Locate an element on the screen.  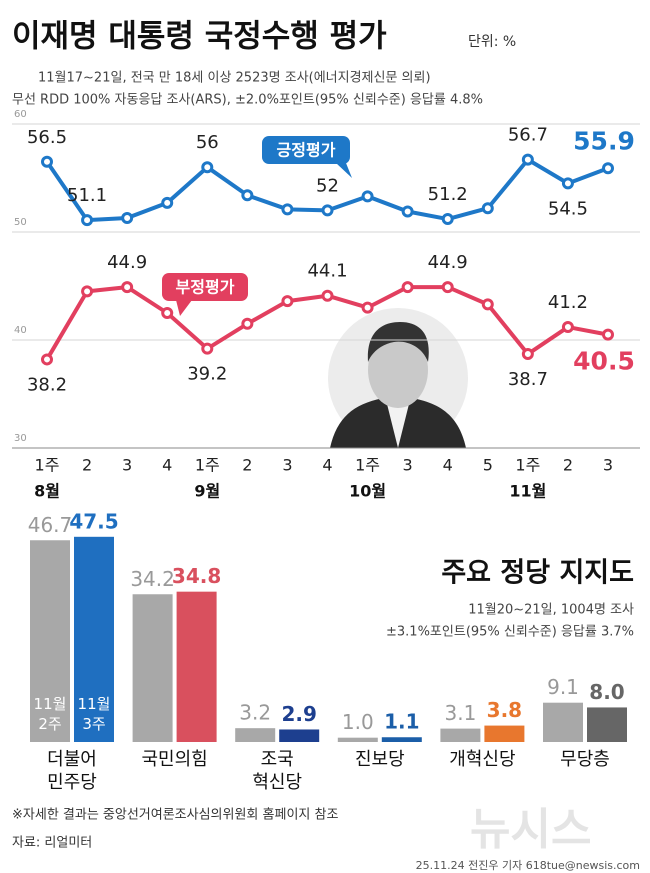
value-label: 46.7 is located at coordinates (50, 525).